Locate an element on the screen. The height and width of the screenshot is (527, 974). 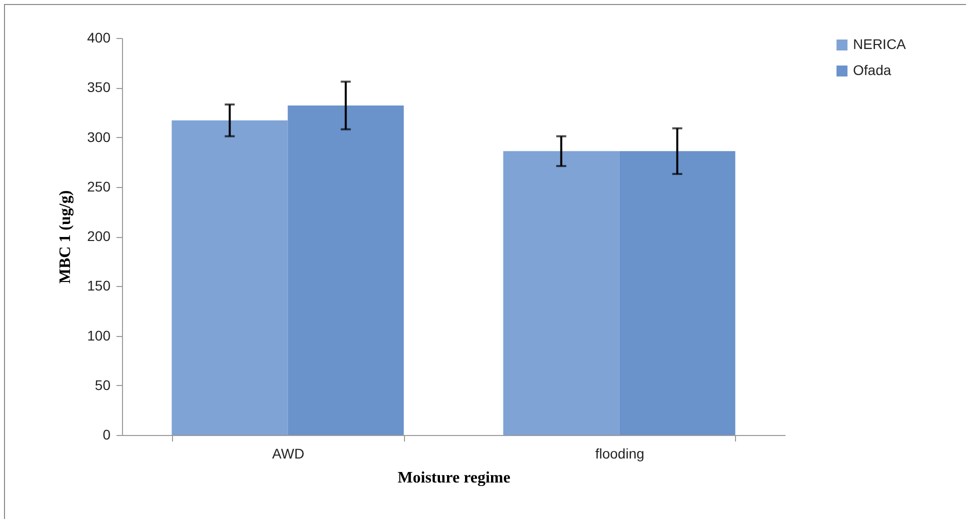
y-tick-label: 400 is located at coordinates (99, 38).